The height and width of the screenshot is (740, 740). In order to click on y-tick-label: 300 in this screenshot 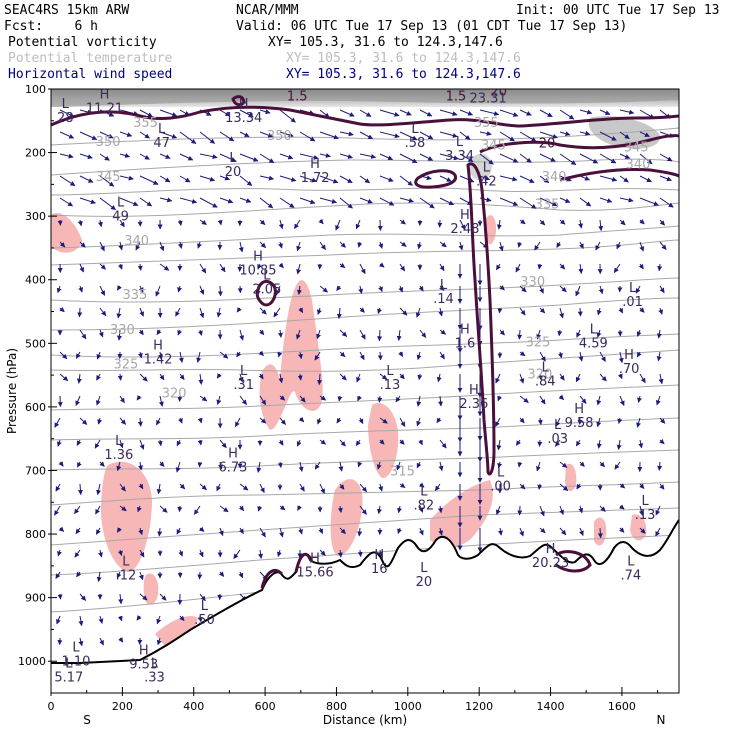, I will do `click(35, 216)`.